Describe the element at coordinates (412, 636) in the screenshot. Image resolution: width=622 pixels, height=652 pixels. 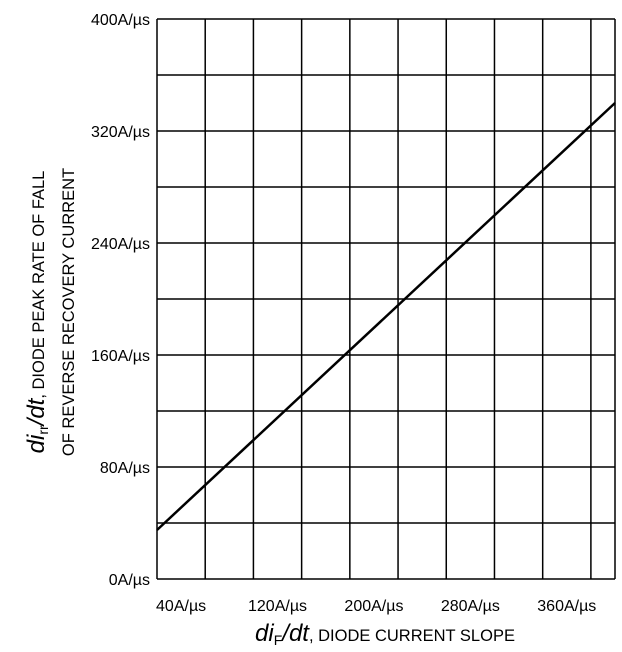
I see `x-axis-label-text: , DIODE CURRENT SLOPE` at that location.